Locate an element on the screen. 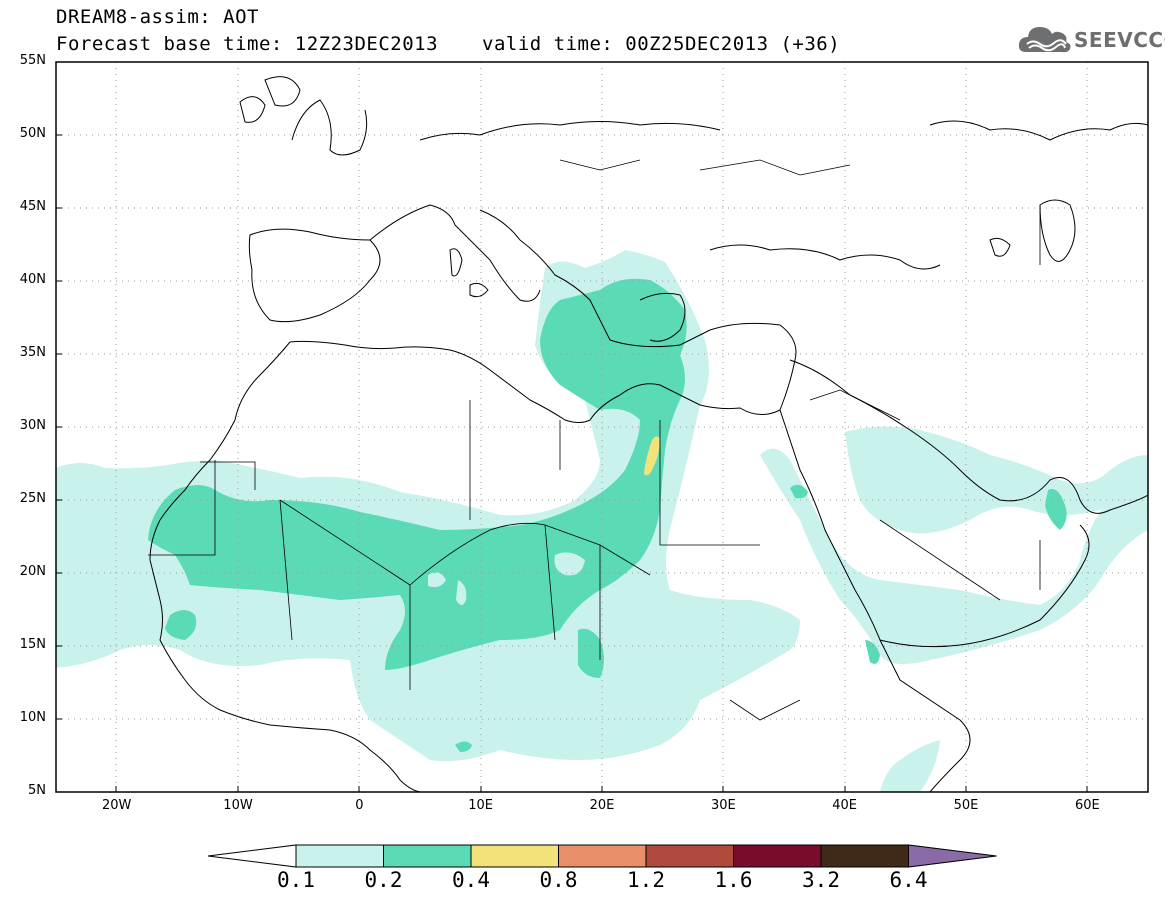 The height and width of the screenshot is (905, 1165). logo-text: SEEVCCC is located at coordinates (1119, 40).